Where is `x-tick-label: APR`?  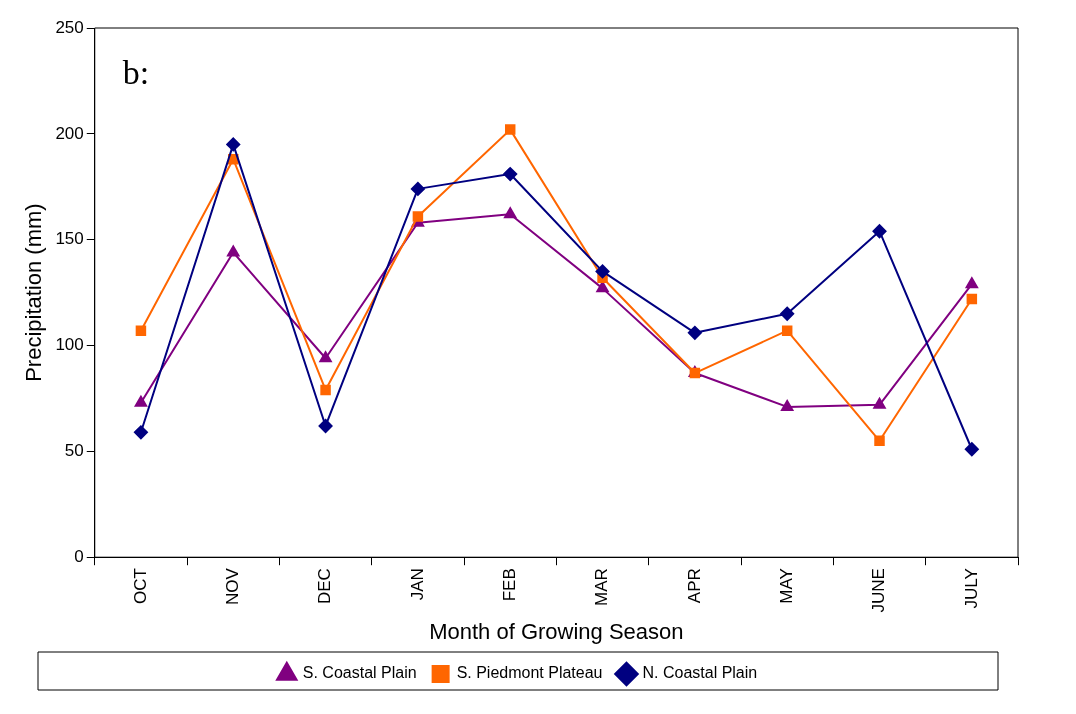 x-tick-label: APR is located at coordinates (694, 586).